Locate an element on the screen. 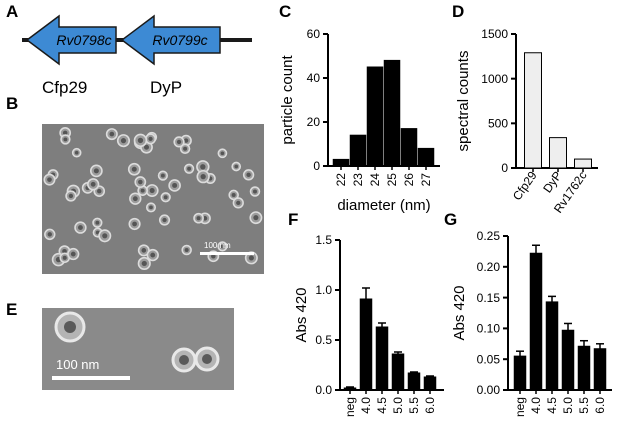 The image size is (617, 426). panel-label-a: A is located at coordinates (12, 11).